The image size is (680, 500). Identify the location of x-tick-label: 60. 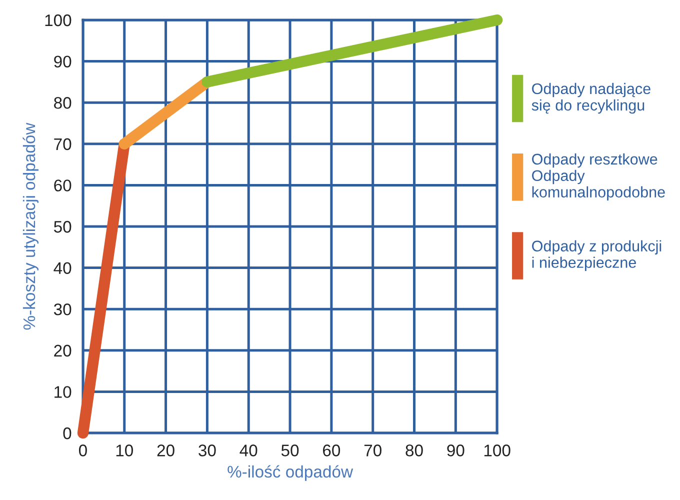
(331, 450).